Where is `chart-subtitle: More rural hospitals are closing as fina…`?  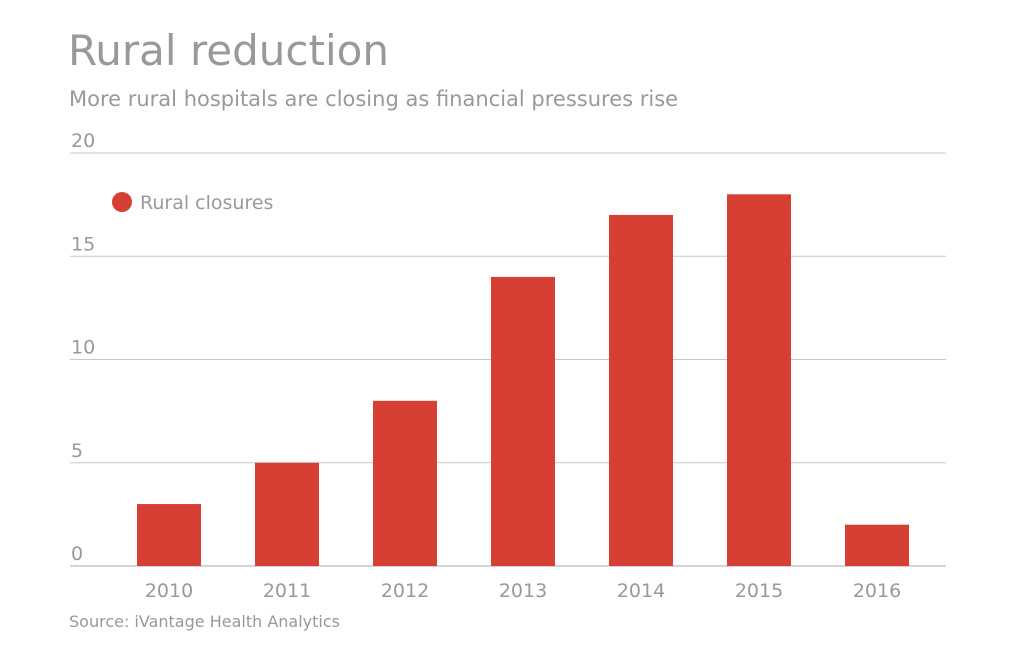
chart-subtitle: More rural hospitals are closing as fina… is located at coordinates (374, 99).